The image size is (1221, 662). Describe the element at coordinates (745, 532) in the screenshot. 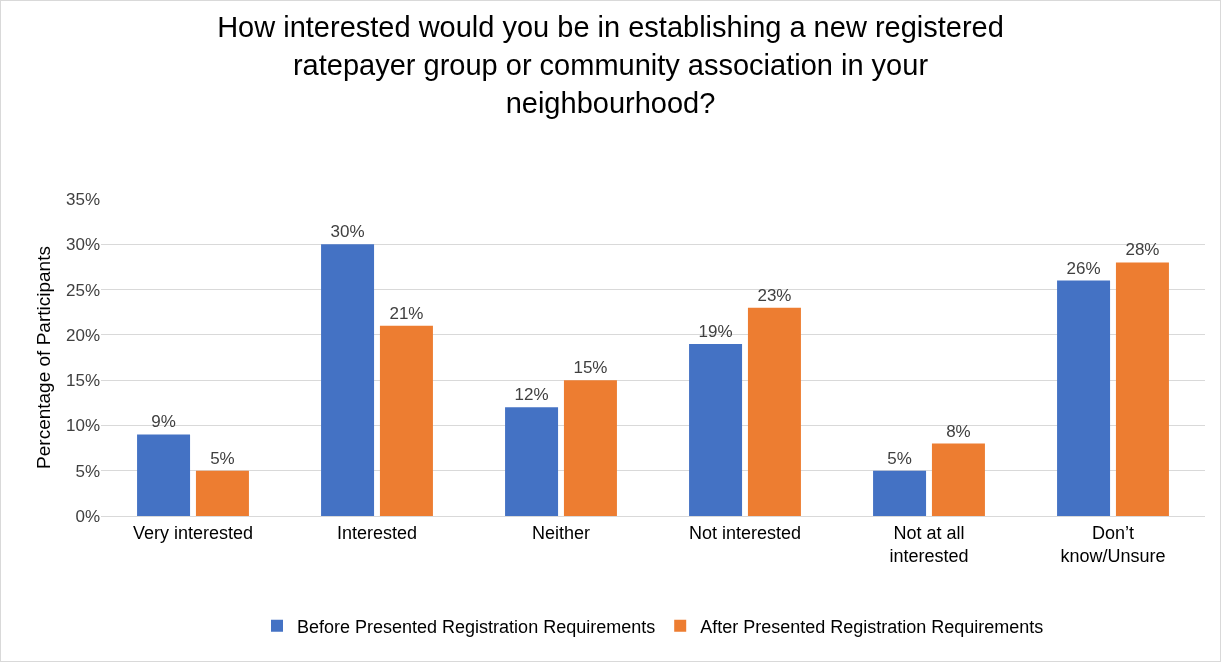

I see `x-tick-label: Not interested` at that location.